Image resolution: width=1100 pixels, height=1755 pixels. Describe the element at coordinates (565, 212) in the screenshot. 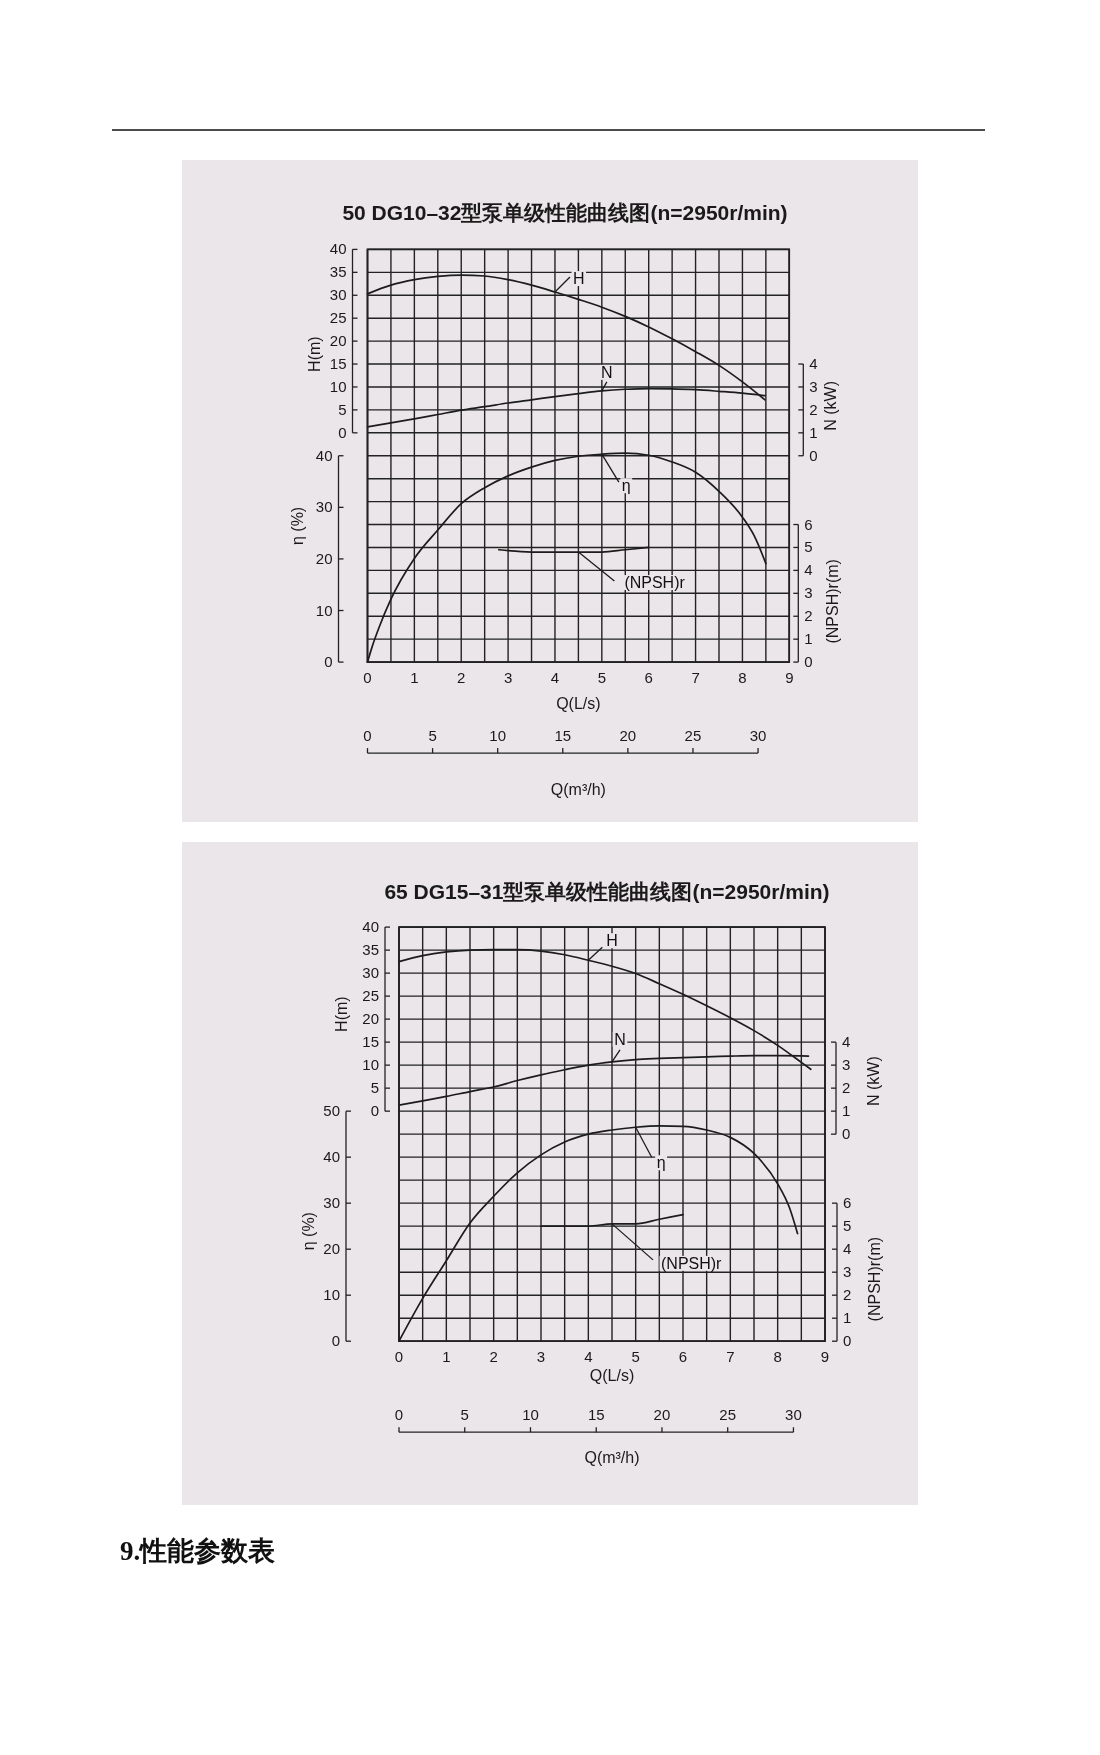

I see `chart-title: 50 DG10–32型泵单级性能曲线图(n=2950r/min)` at that location.